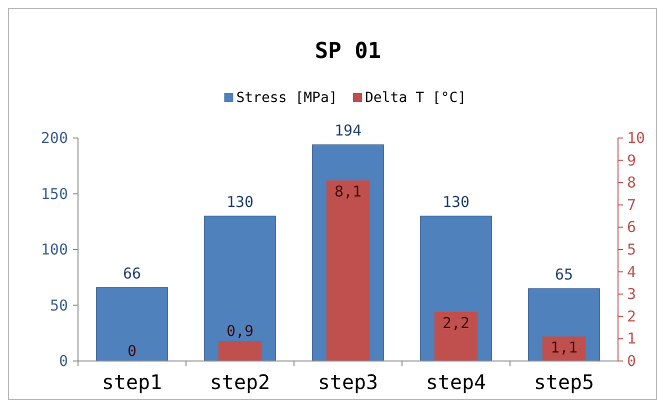 The image size is (665, 408). What do you see at coordinates (631, 361) in the screenshot?
I see `y2-tick-label: 0` at bounding box center [631, 361].